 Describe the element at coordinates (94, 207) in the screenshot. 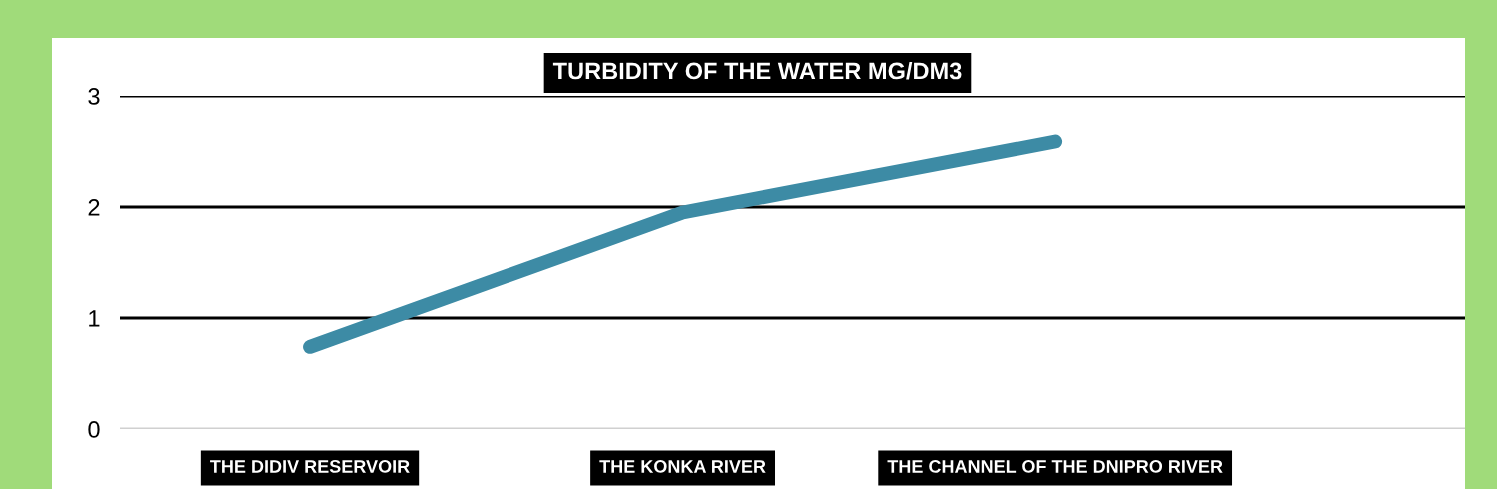

I see `y-tick-label: 2` at that location.